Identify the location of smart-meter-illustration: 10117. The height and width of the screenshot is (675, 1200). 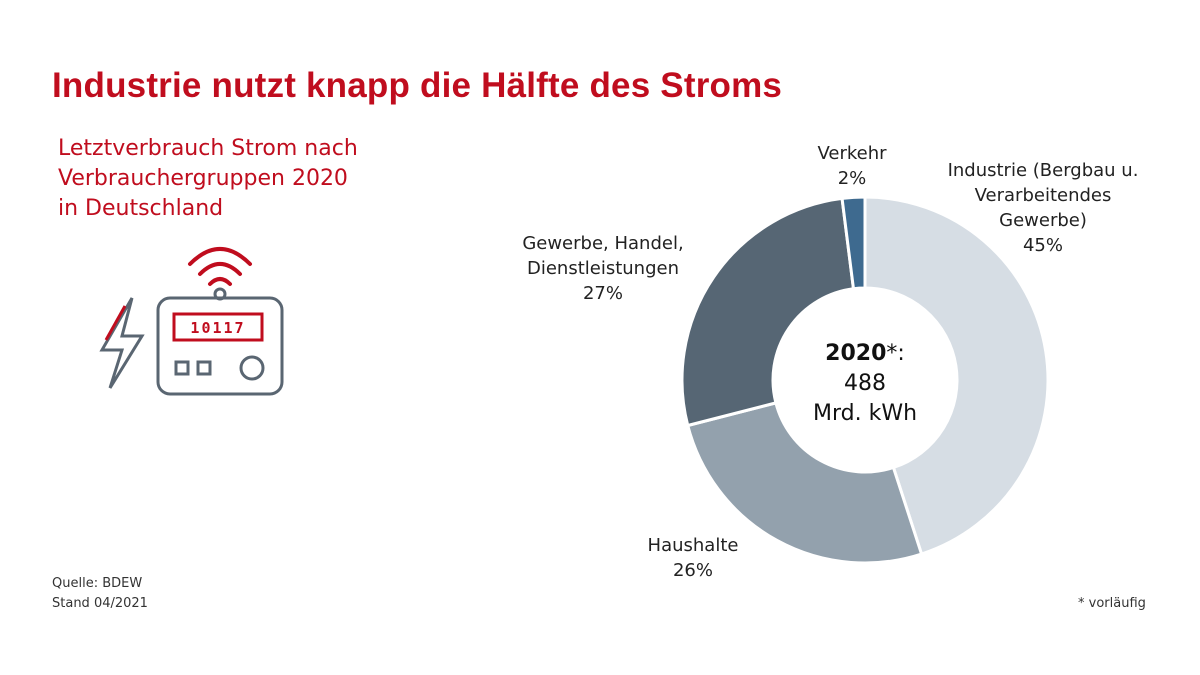
(185, 327).